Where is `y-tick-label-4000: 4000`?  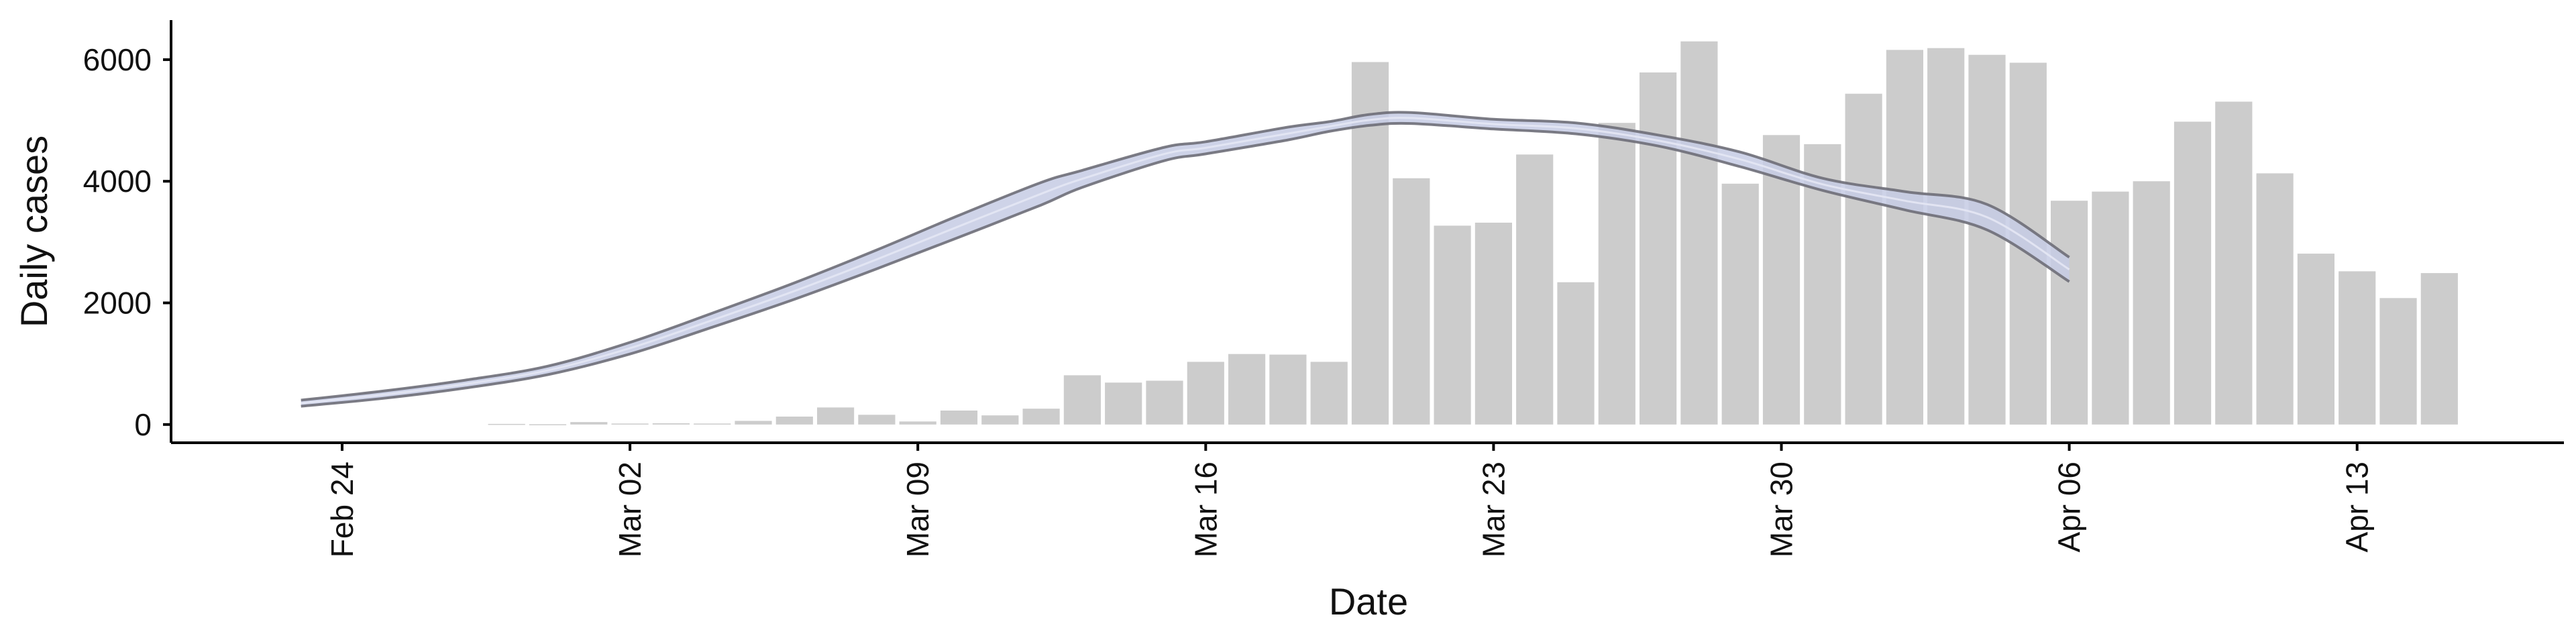 y-tick-label-4000: 4000 is located at coordinates (117, 181).